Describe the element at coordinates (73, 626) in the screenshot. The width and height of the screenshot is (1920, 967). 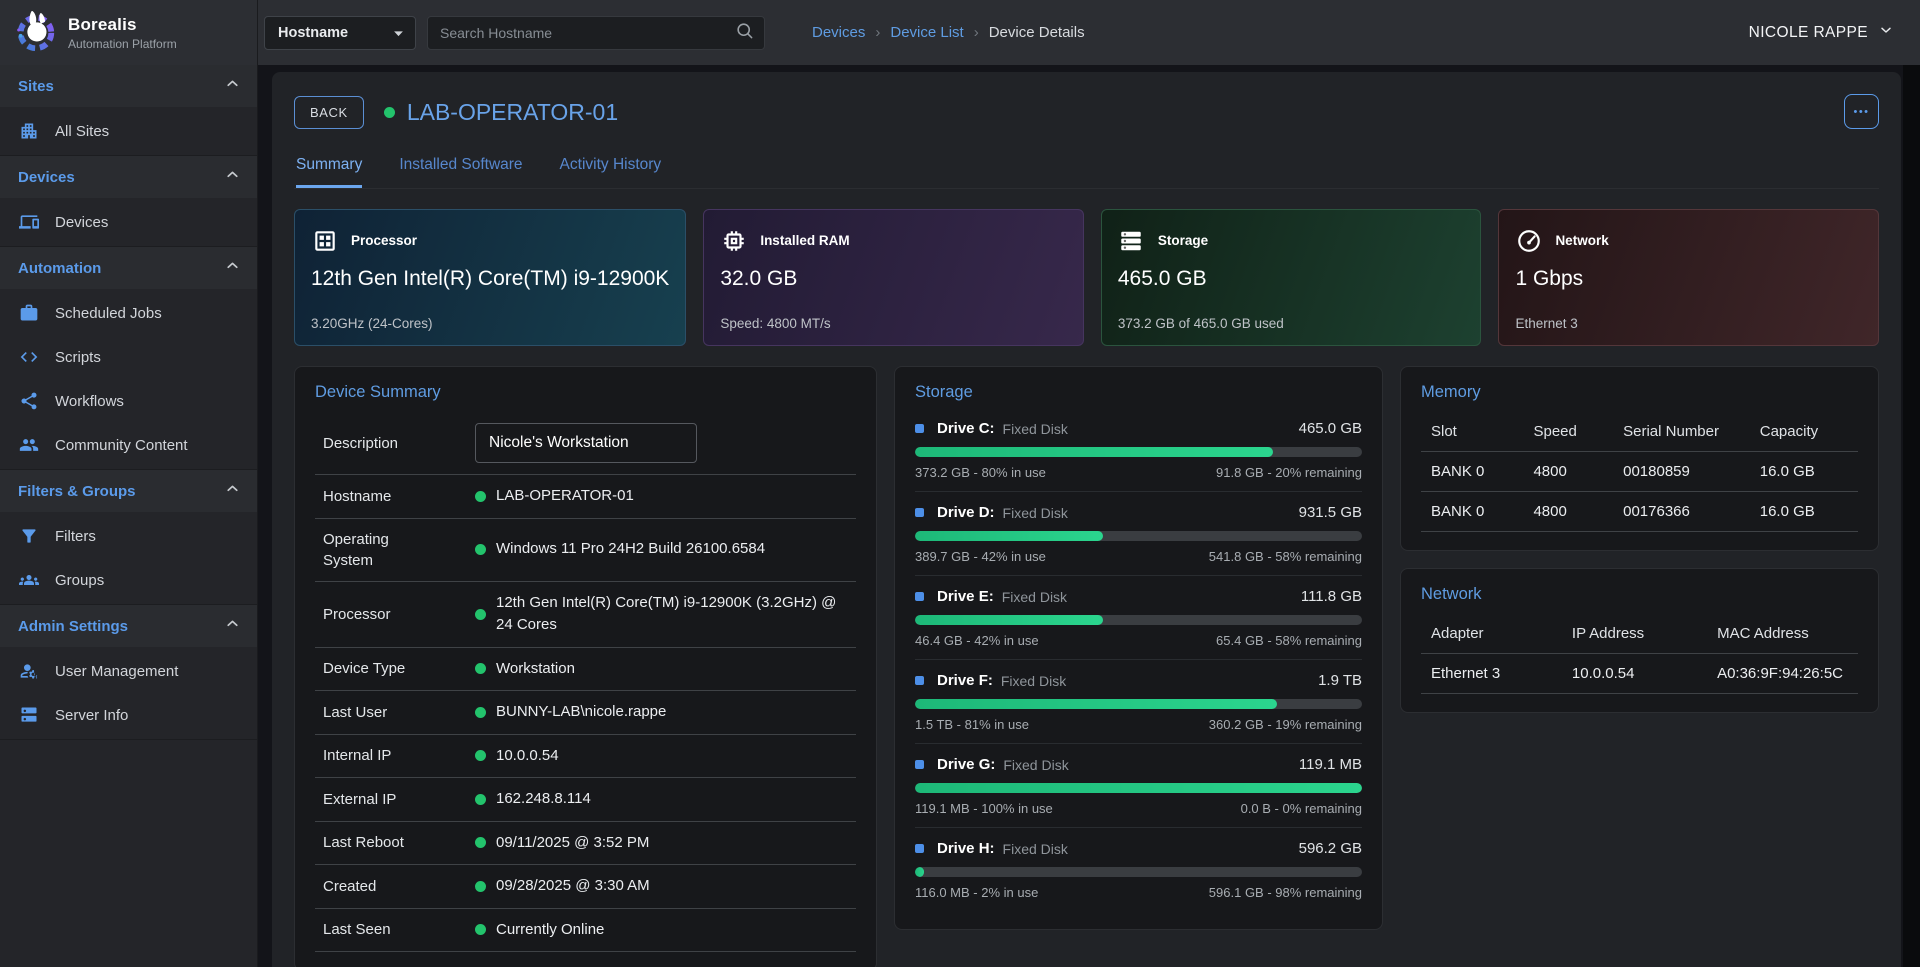
I see `sidebar-section-label: Admin Settings` at that location.